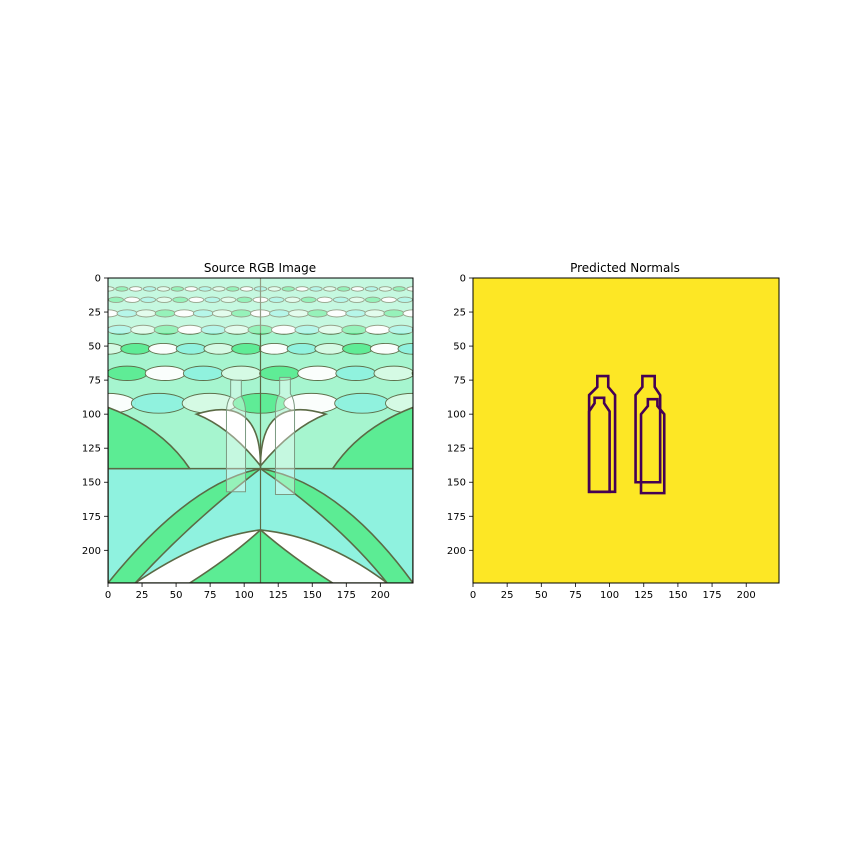 This screenshot has width=864, height=864. Describe the element at coordinates (260, 305) in the screenshot. I see `horizon-haze` at that location.